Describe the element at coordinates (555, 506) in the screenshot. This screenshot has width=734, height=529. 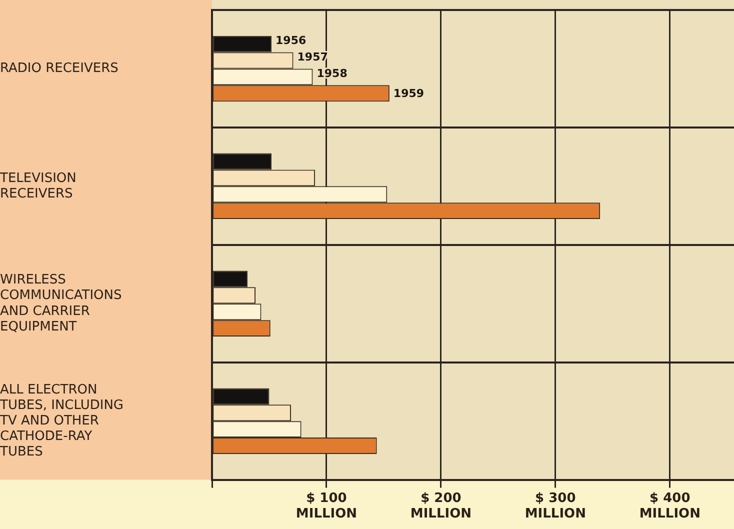
I see `x-tick-label: $ 300 MILLION` at that location.